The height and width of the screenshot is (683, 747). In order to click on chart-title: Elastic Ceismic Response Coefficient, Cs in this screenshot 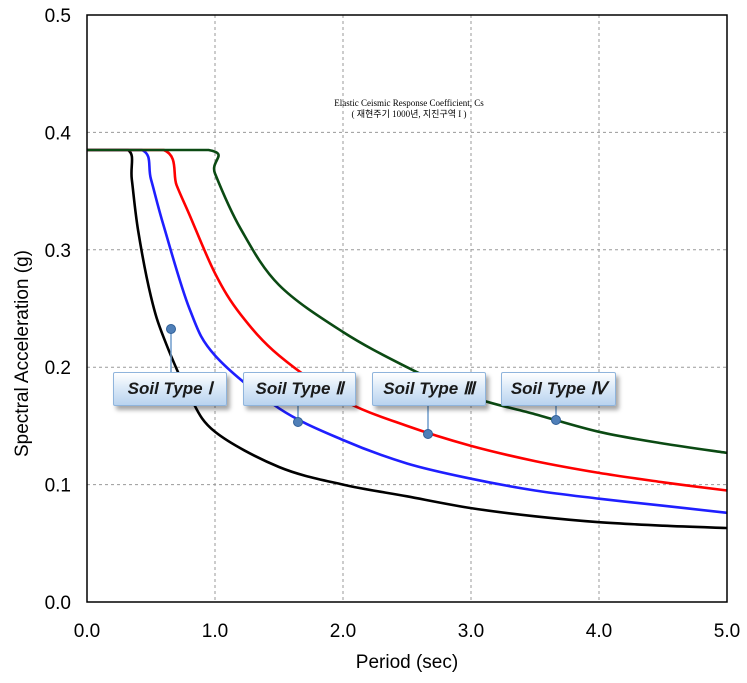, I will do `click(409, 103)`.